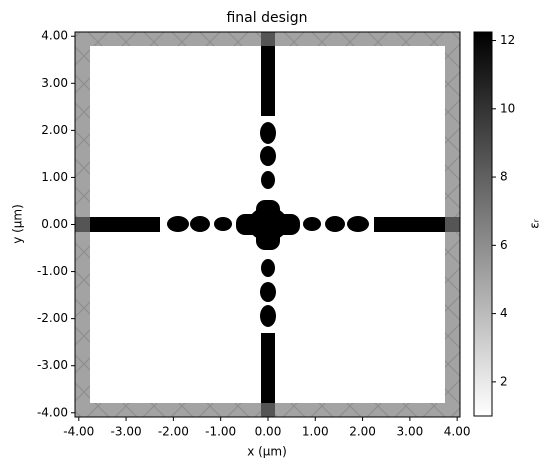  Describe the element at coordinates (483, 224) in the screenshot. I see `colorbar` at that location.